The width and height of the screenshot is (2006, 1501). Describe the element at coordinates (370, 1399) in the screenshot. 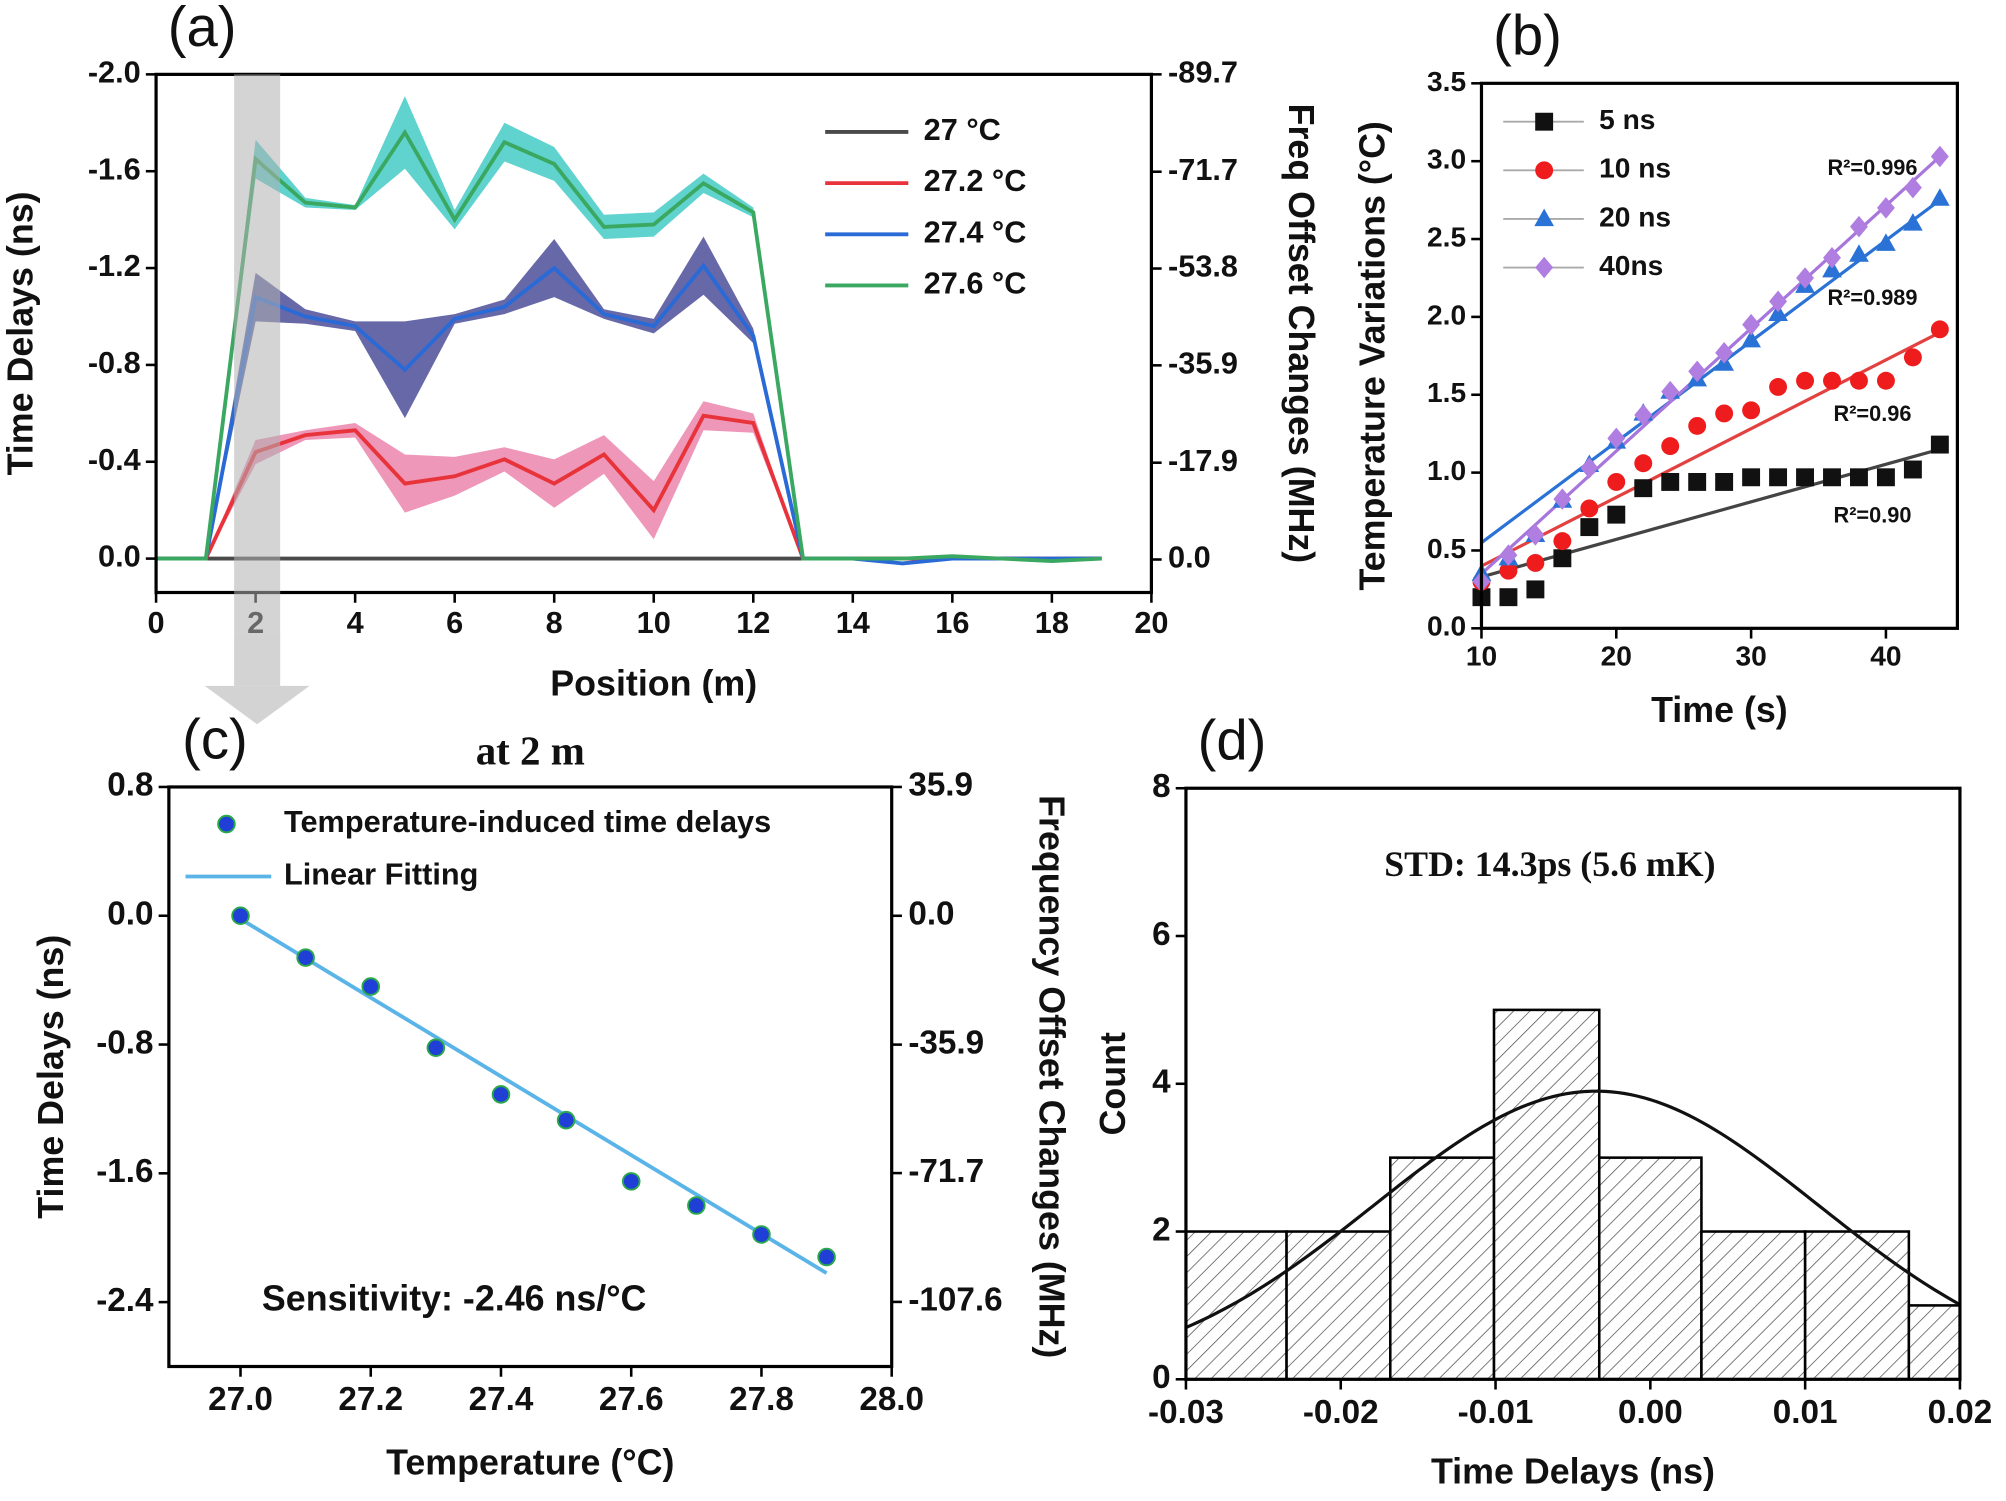

I see `x-tick-label: 27.2` at that location.